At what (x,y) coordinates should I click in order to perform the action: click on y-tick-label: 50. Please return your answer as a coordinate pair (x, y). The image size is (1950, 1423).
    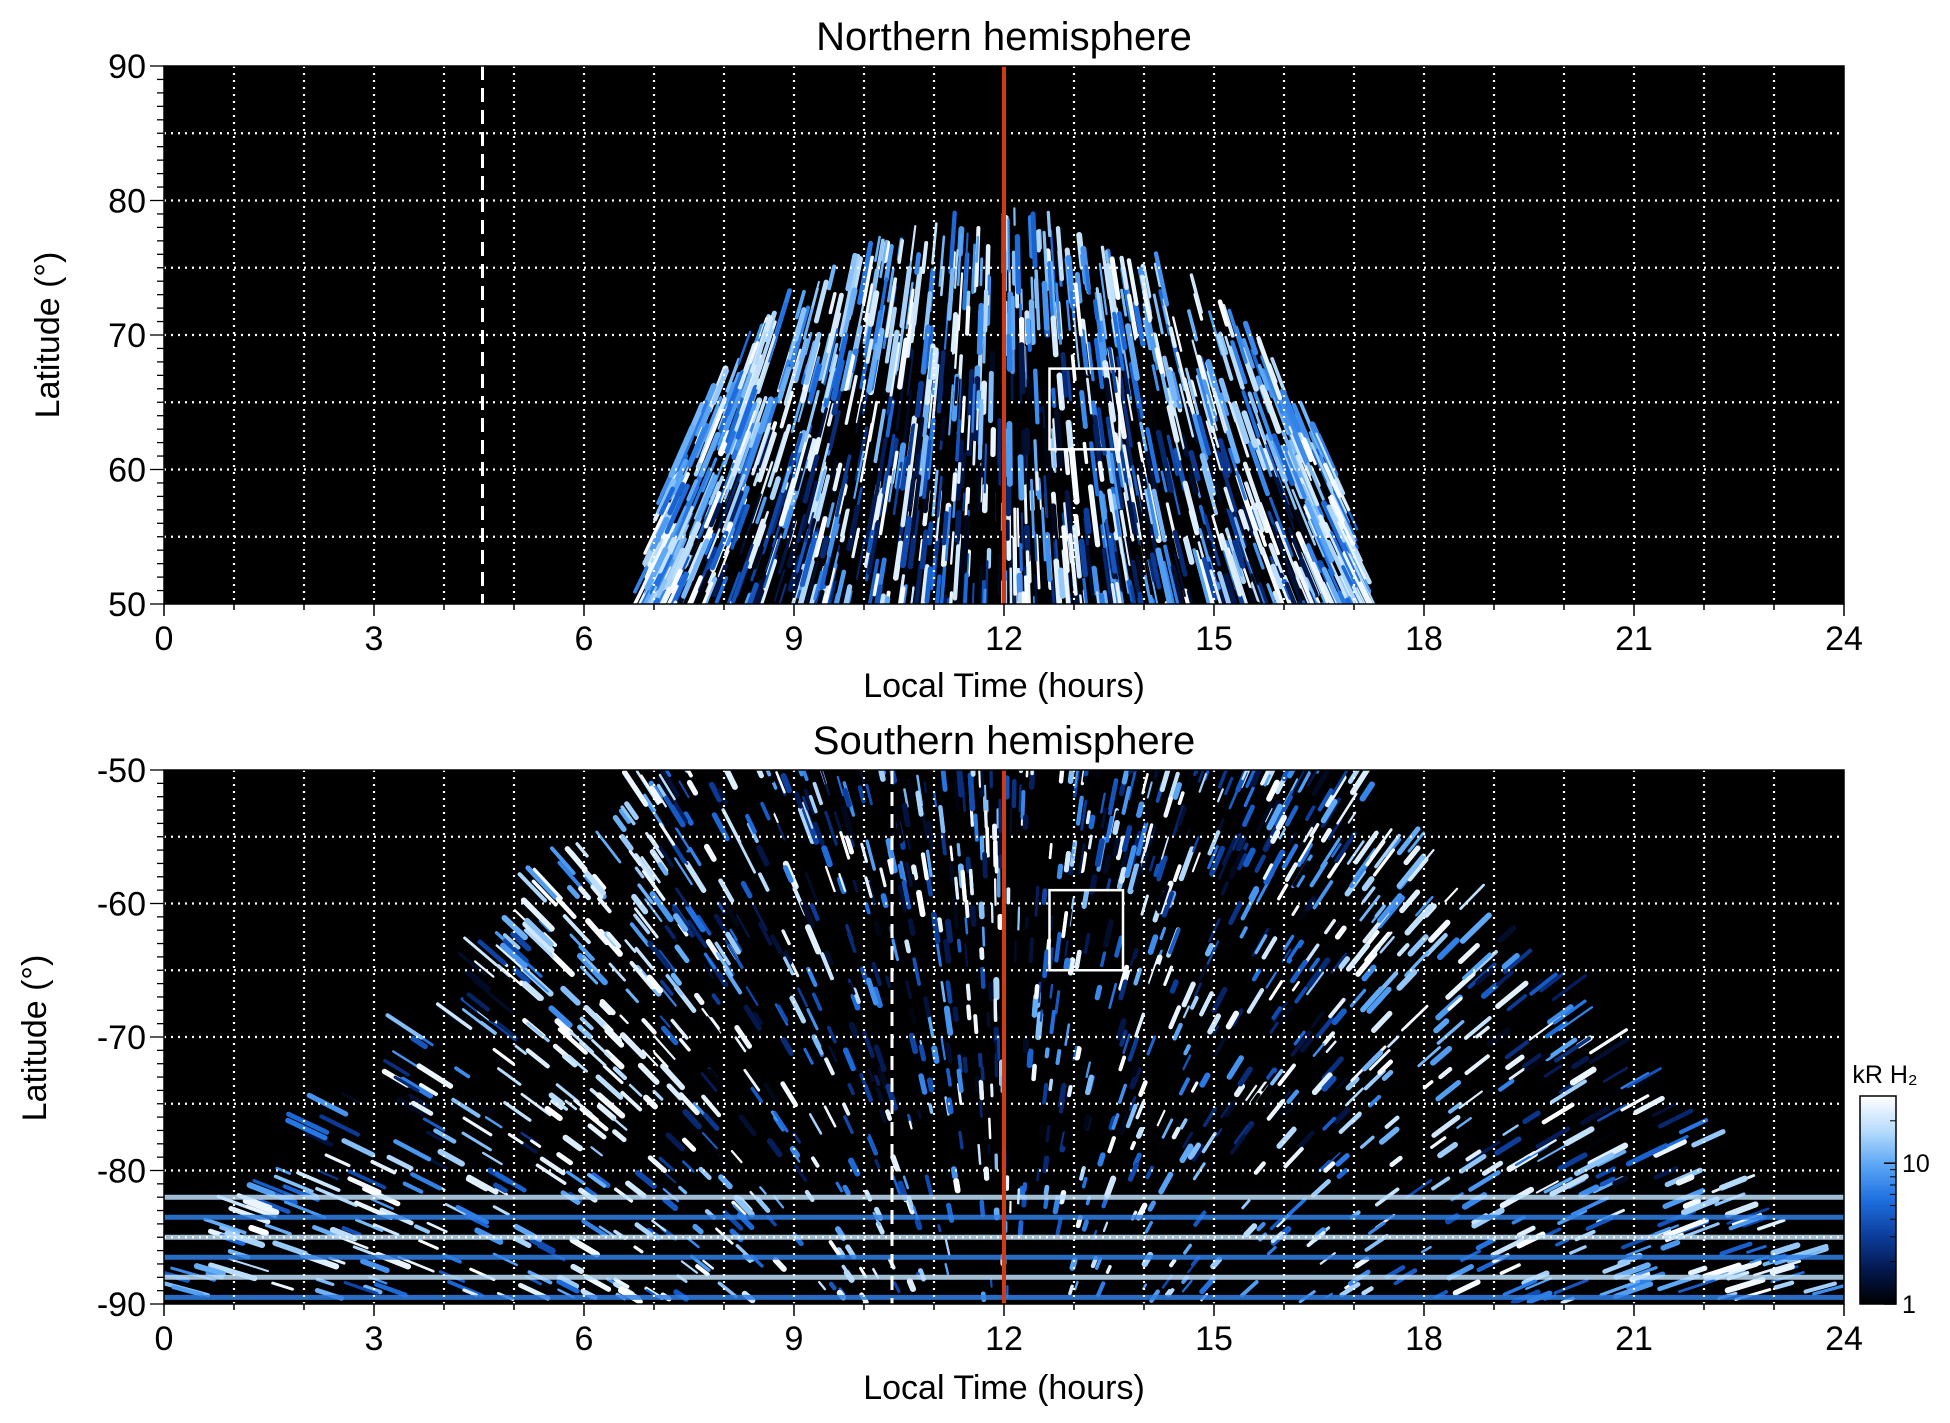
    Looking at the image, I should click on (127, 605).